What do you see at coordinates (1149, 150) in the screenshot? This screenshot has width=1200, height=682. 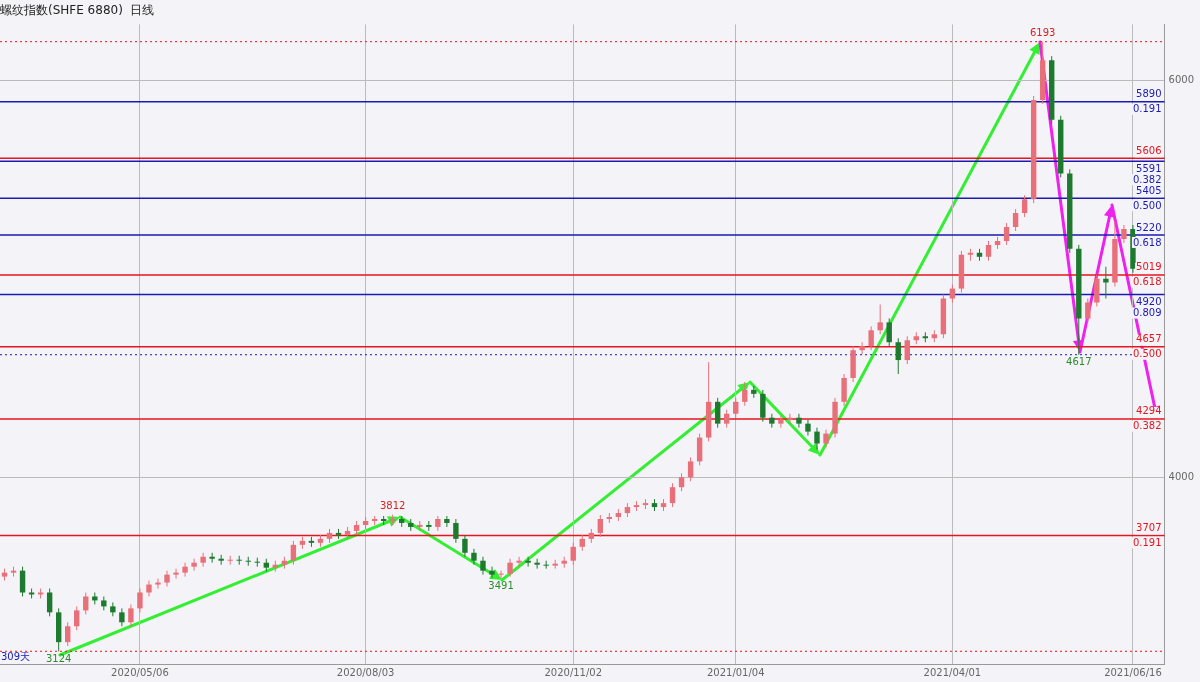 I see `ref-line-label: 5606` at bounding box center [1149, 150].